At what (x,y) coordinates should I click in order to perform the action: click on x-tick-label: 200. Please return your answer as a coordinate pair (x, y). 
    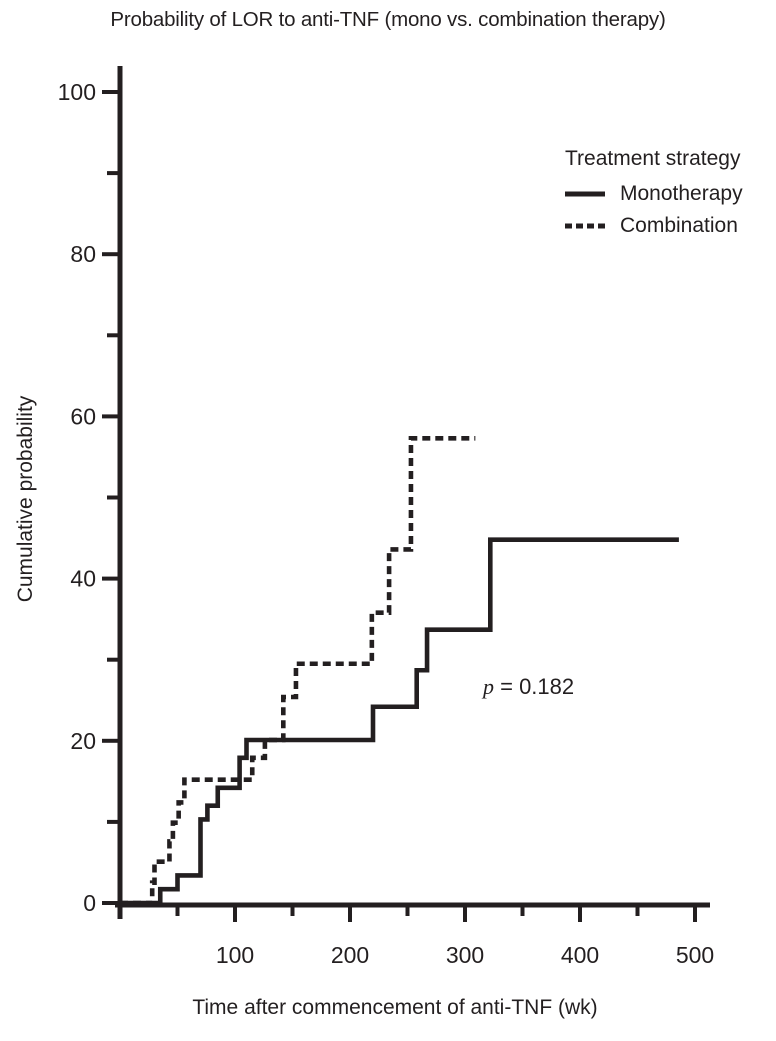
    Looking at the image, I should click on (350, 955).